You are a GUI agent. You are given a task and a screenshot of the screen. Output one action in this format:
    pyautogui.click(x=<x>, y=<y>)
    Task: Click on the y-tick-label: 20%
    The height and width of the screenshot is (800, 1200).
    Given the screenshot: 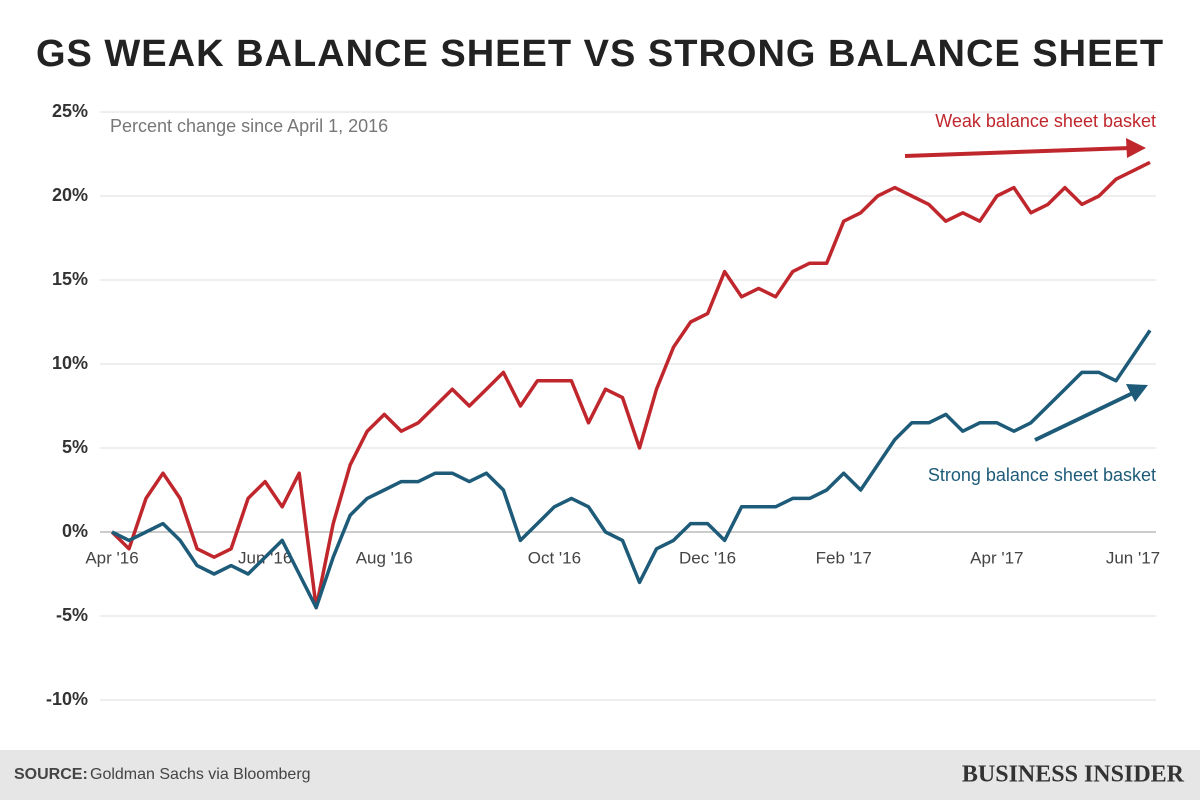 What is the action you would take?
    pyautogui.click(x=70, y=195)
    